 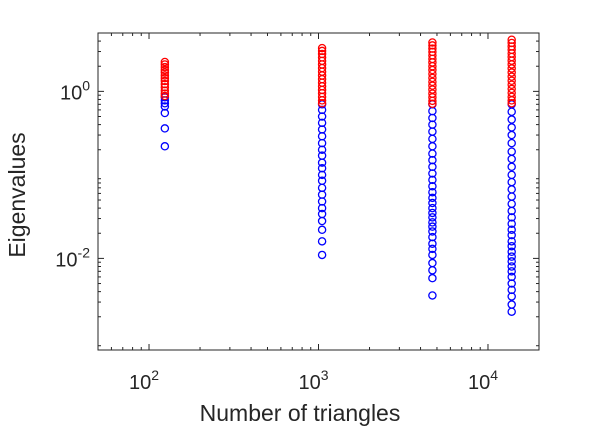 What do you see at coordinates (17, 194) in the screenshot?
I see `y-axis-label: Eigenvalues` at bounding box center [17, 194].